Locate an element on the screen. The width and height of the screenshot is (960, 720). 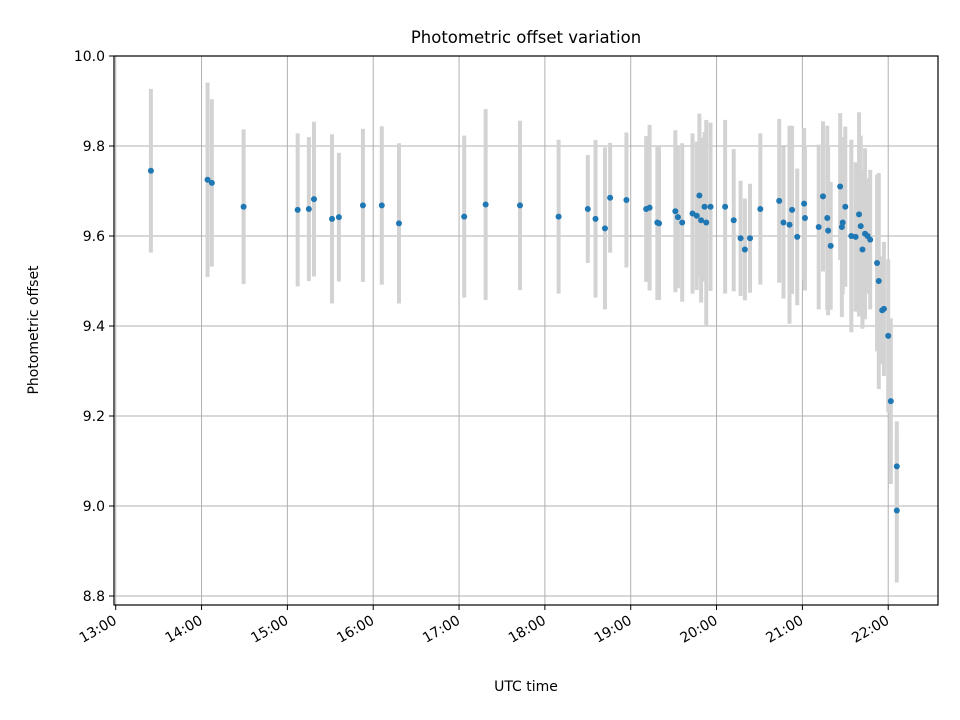
y-tick-label: 8.8 is located at coordinates (94, 597).